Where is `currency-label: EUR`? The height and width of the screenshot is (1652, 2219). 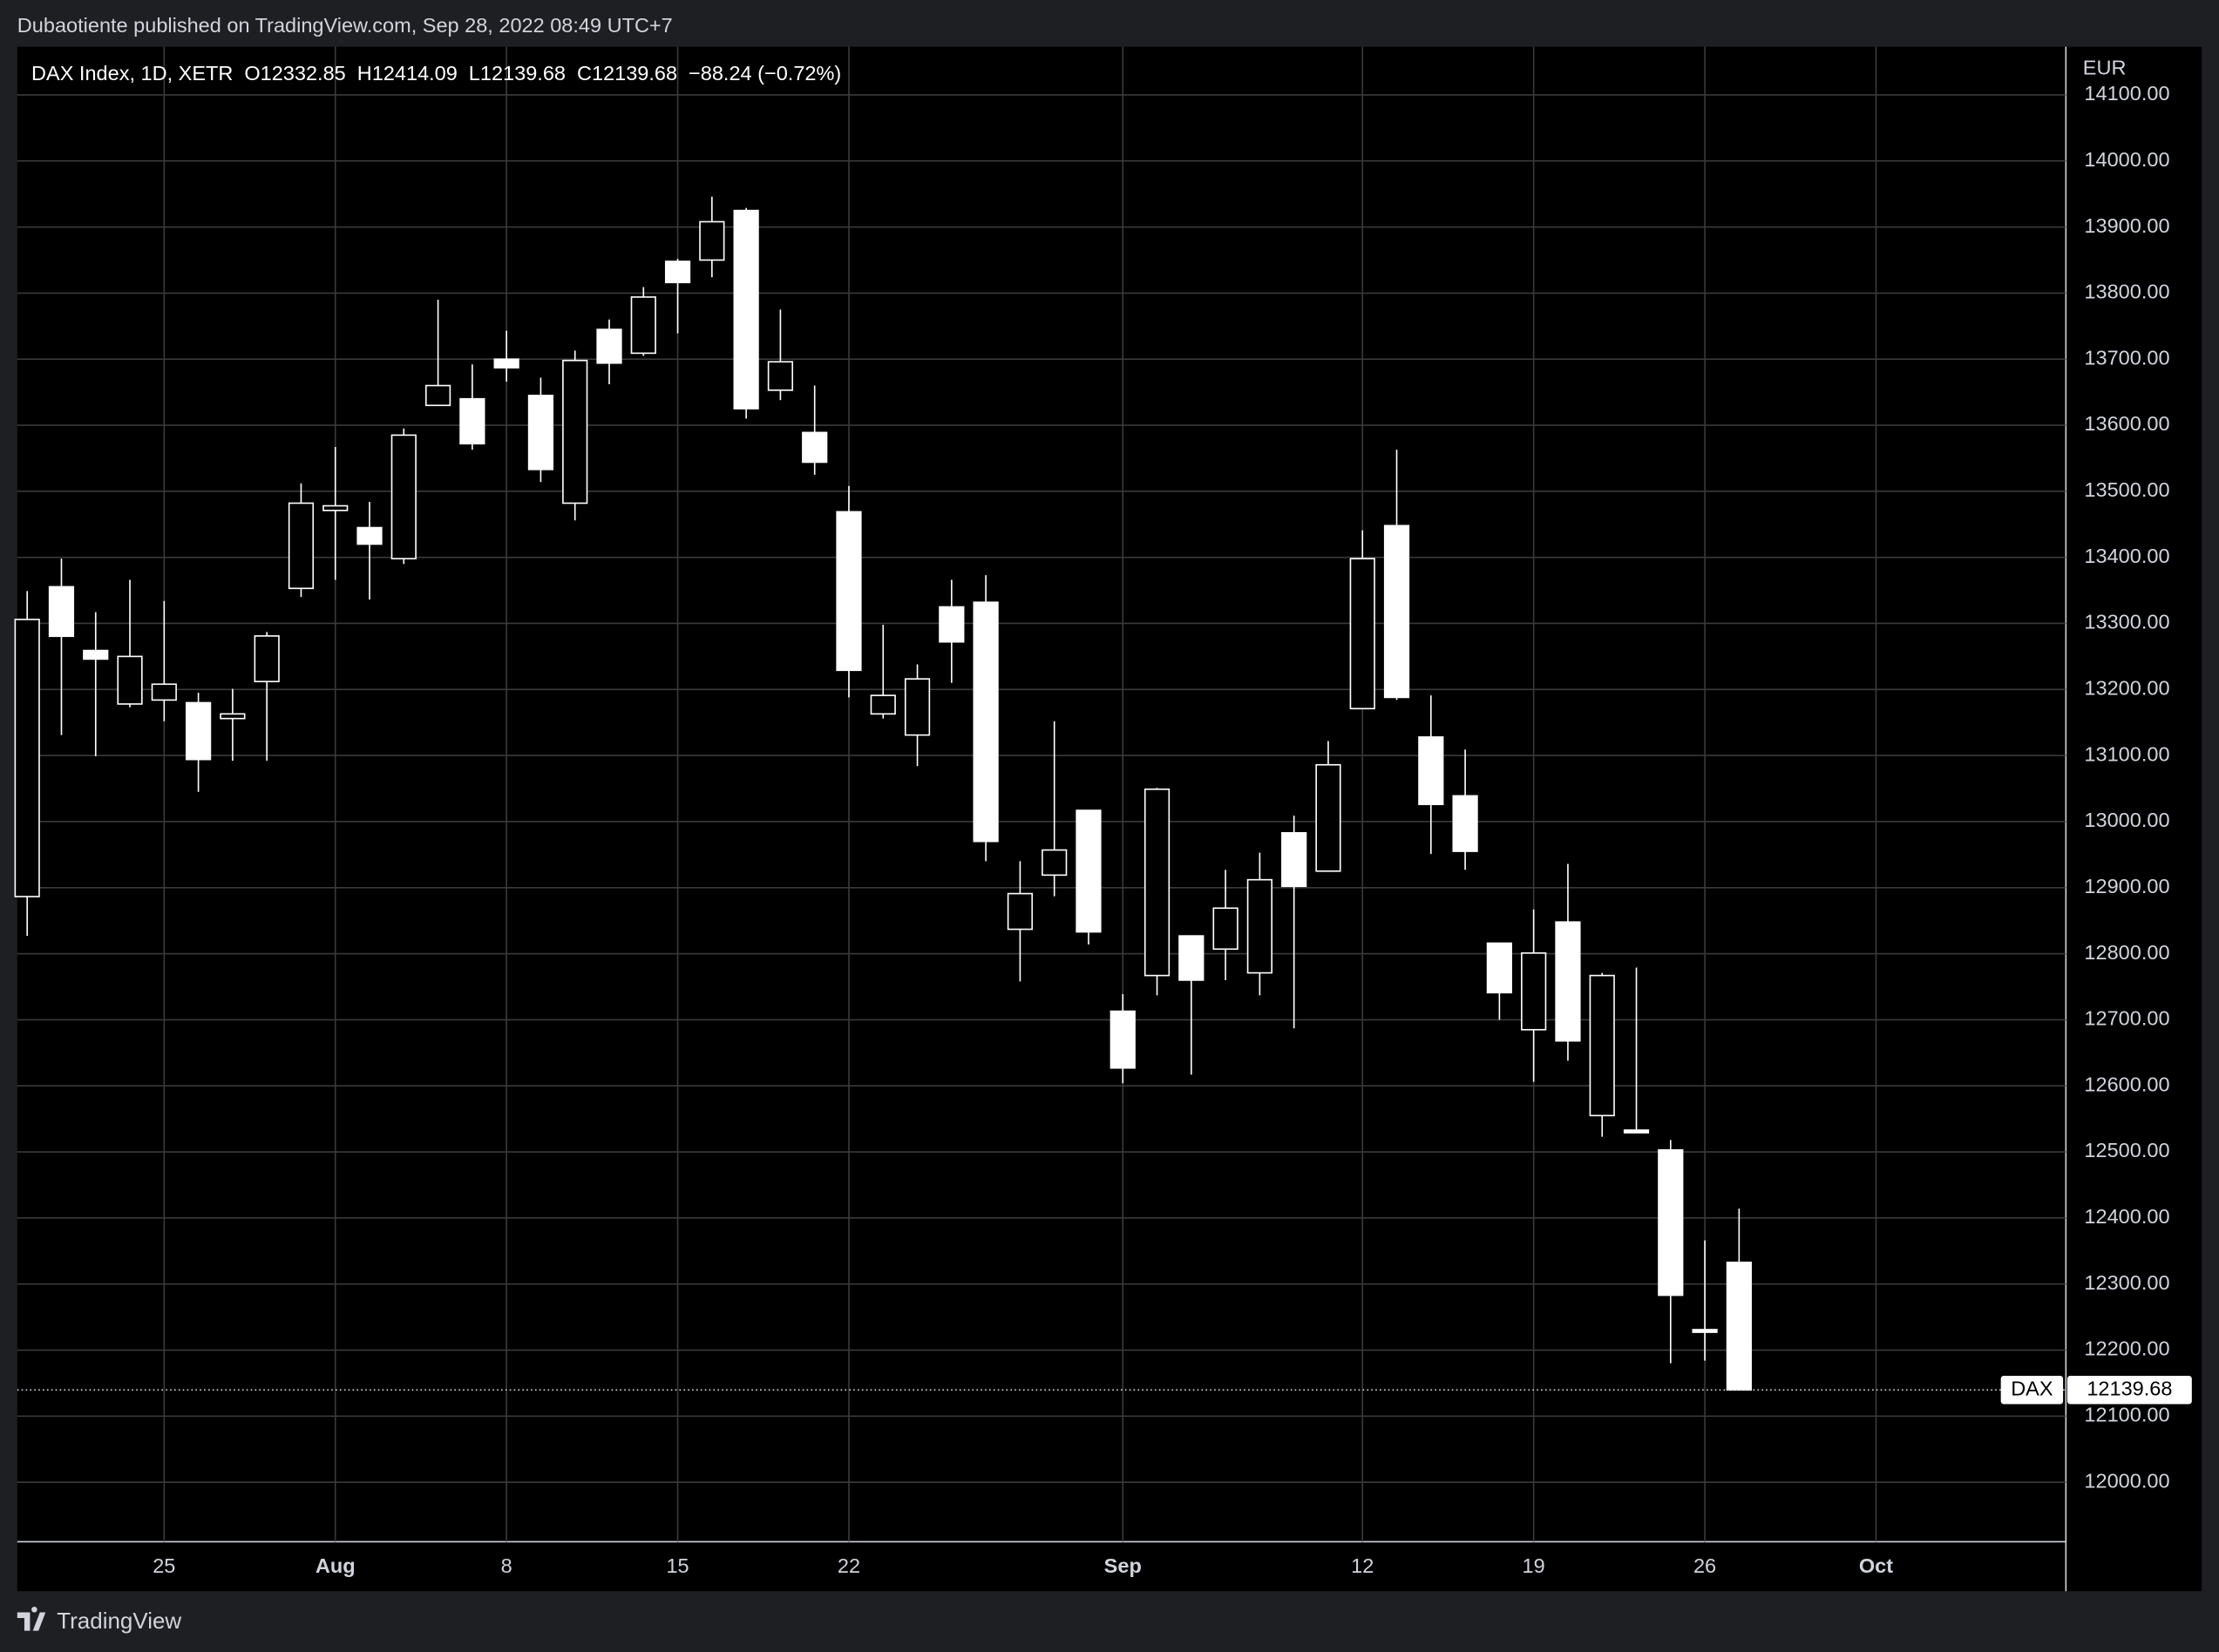
currency-label: EUR is located at coordinates (2105, 68).